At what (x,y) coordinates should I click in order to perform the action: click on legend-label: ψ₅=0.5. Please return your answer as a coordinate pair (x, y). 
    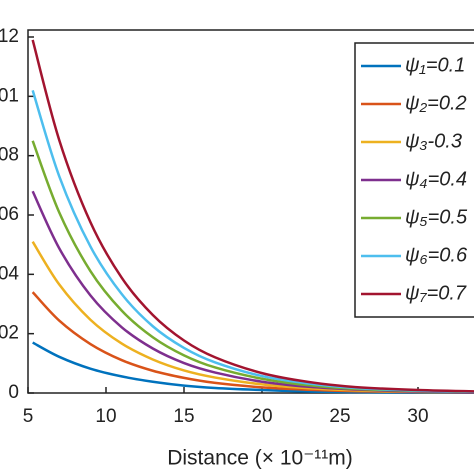
    Looking at the image, I should click on (436, 217).